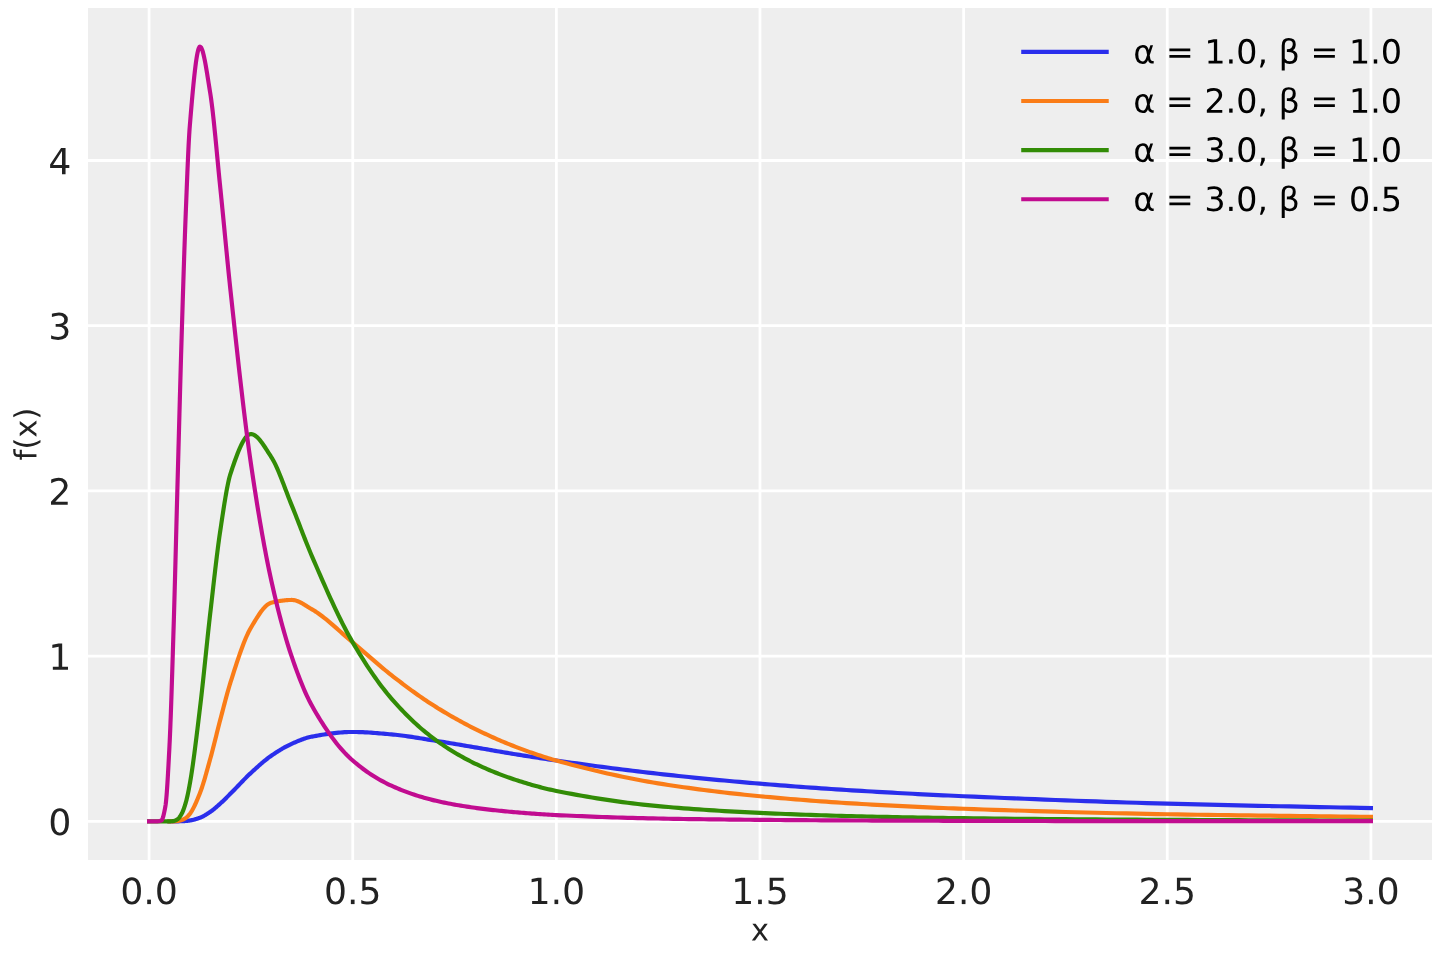  I want to click on x-tick-label: 1.5, so click(760, 891).